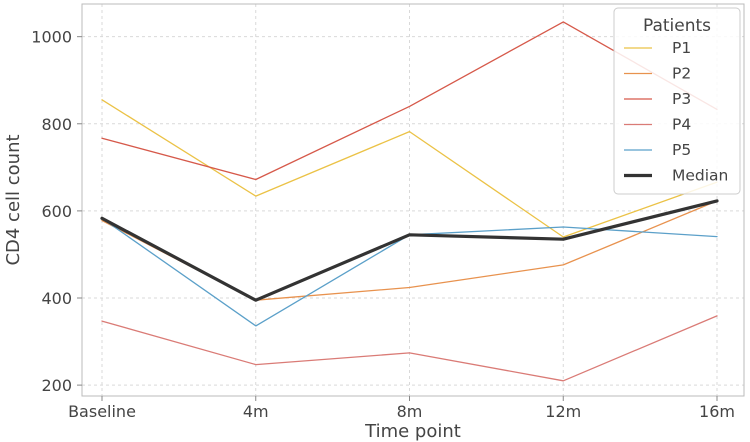 The height and width of the screenshot is (442, 750). Describe the element at coordinates (56, 124) in the screenshot. I see `y-tick-label: 800` at that location.